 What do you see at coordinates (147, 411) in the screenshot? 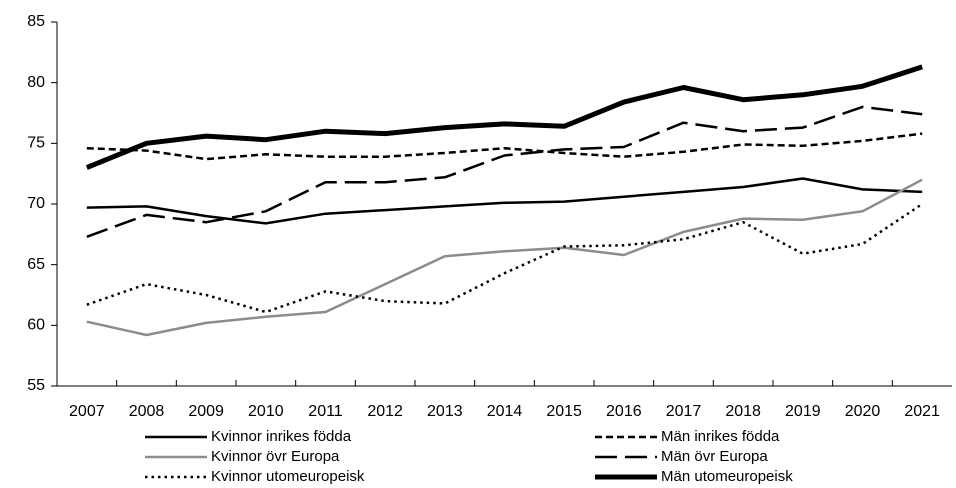
I see `x-tick-label: 2008` at bounding box center [147, 411].